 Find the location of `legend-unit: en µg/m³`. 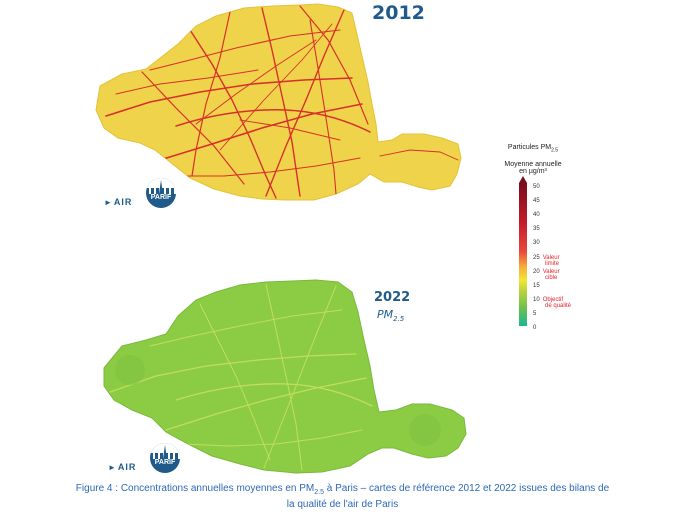

legend-unit: en µg/m³ is located at coordinates (533, 172).